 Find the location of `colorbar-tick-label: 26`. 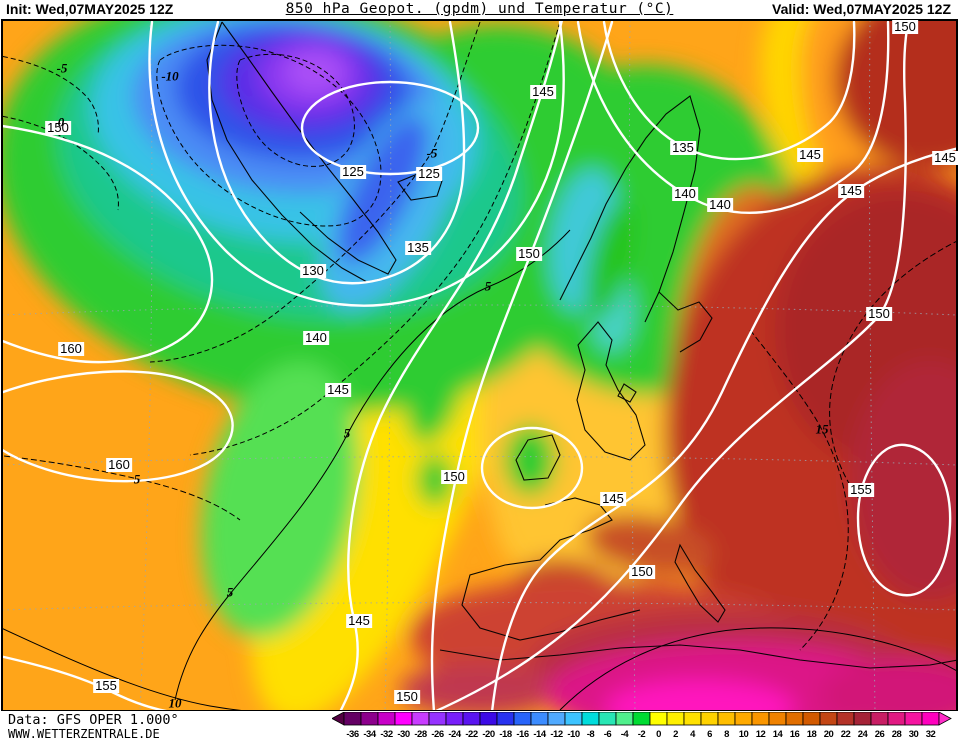

colorbar-tick-label: 26 is located at coordinates (880, 734).